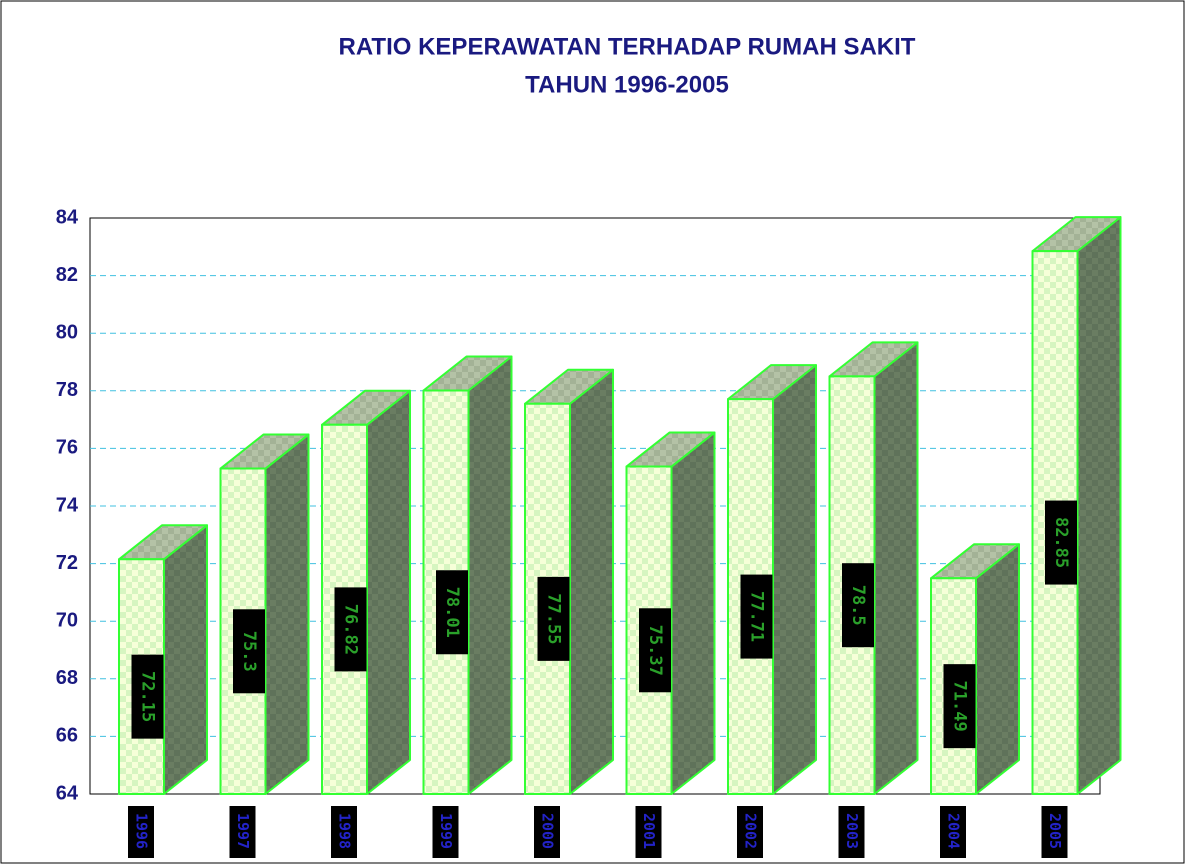  Describe the element at coordinates (67, 678) in the screenshot. I see `y-tick-label: 68` at that location.